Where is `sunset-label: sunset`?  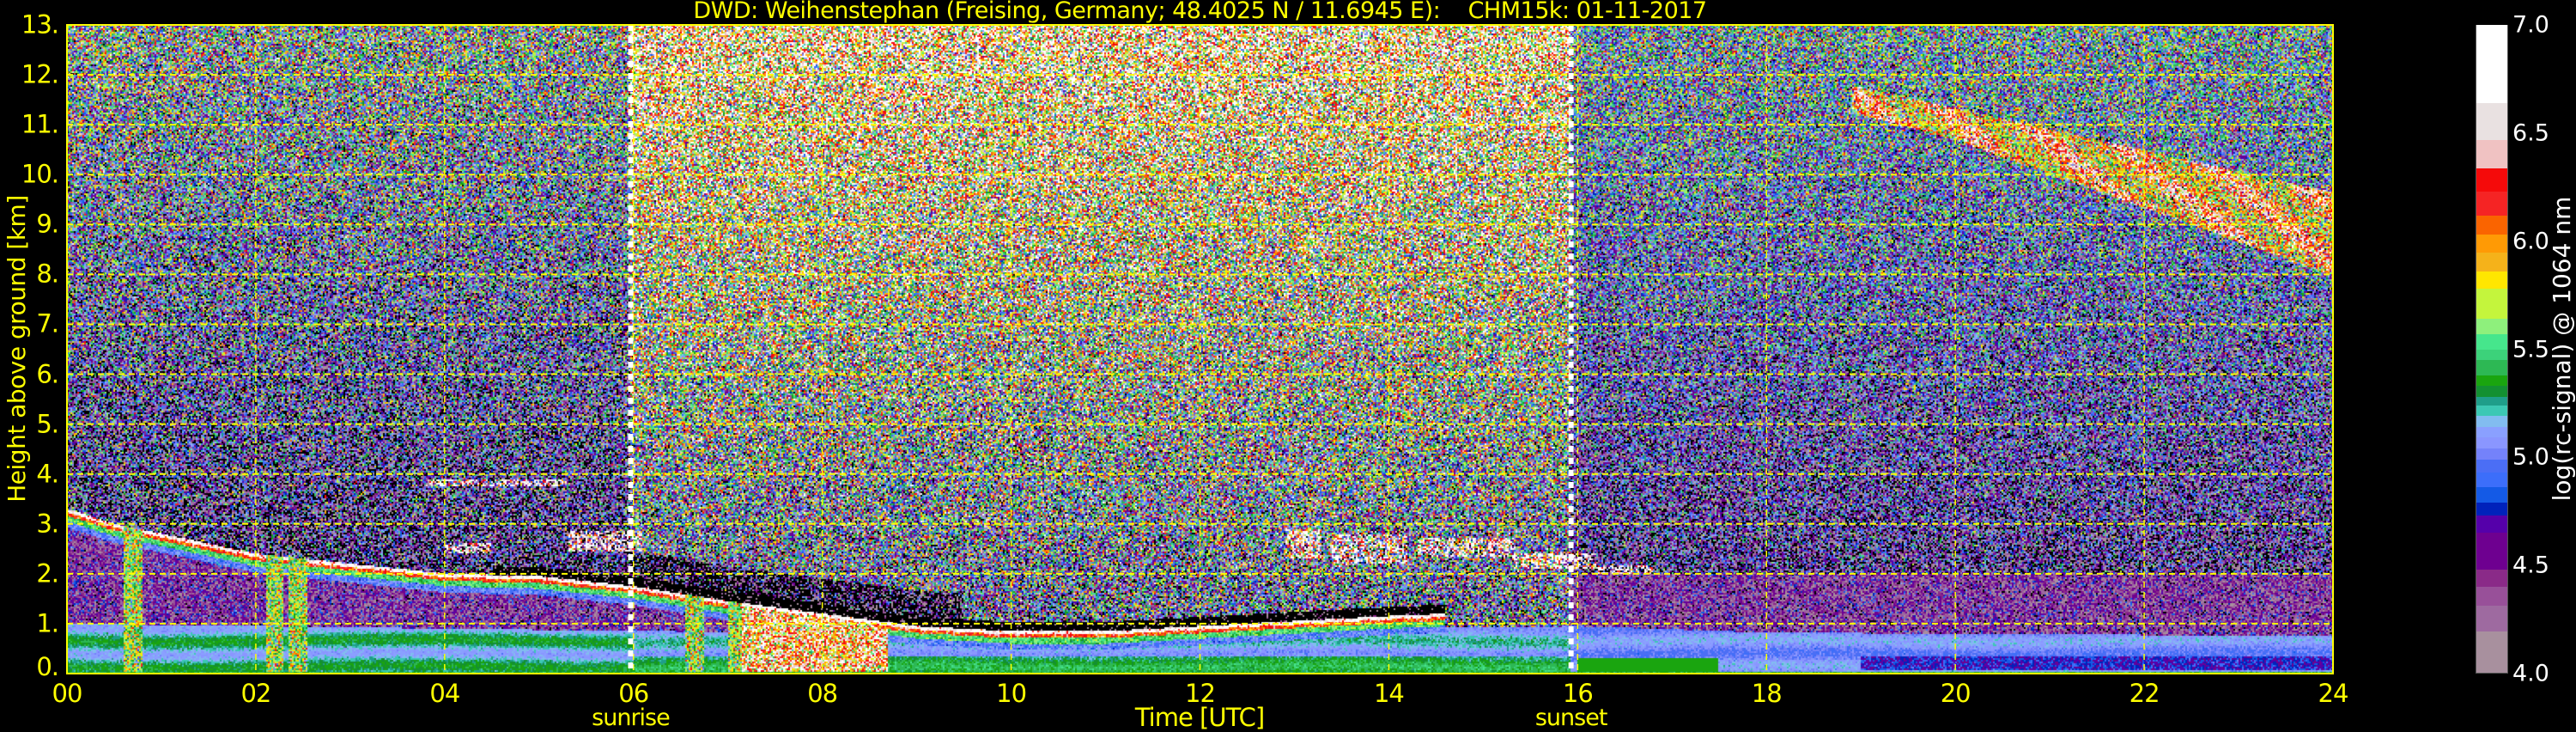
sunset-label: sunset is located at coordinates (1571, 718).